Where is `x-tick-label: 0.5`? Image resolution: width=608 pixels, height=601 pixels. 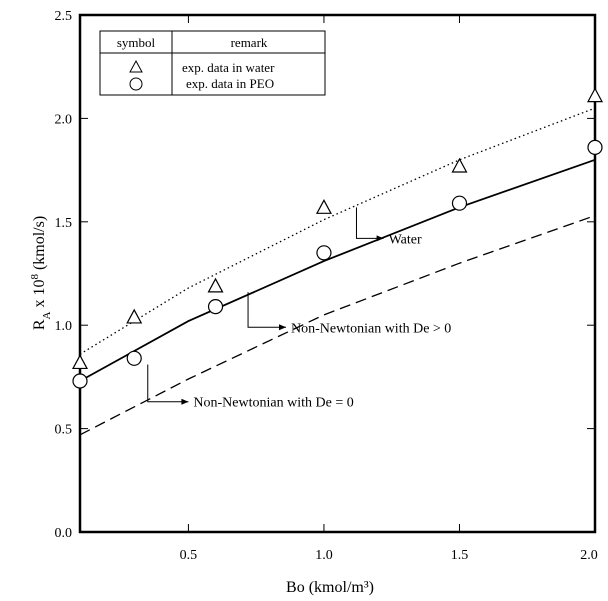
x-tick-label: 0.5 is located at coordinates (189, 555).